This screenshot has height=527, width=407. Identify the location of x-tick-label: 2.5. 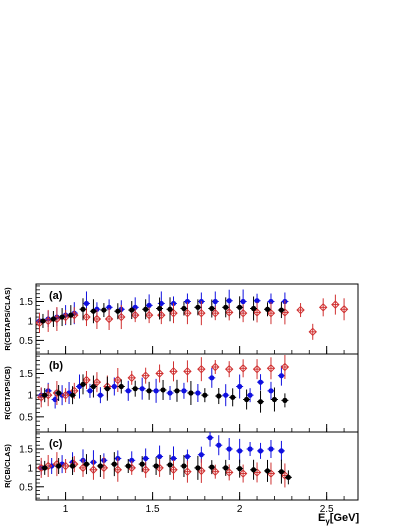
(327, 509).